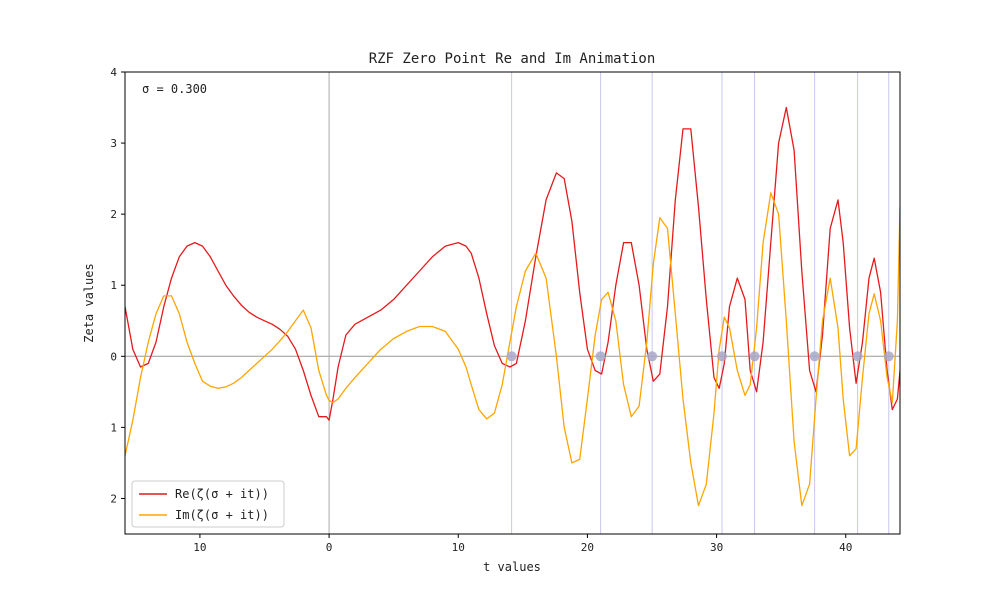 The image size is (1000, 604). Describe the element at coordinates (716, 547) in the screenshot. I see `x-tick-label-4: 30` at that location.